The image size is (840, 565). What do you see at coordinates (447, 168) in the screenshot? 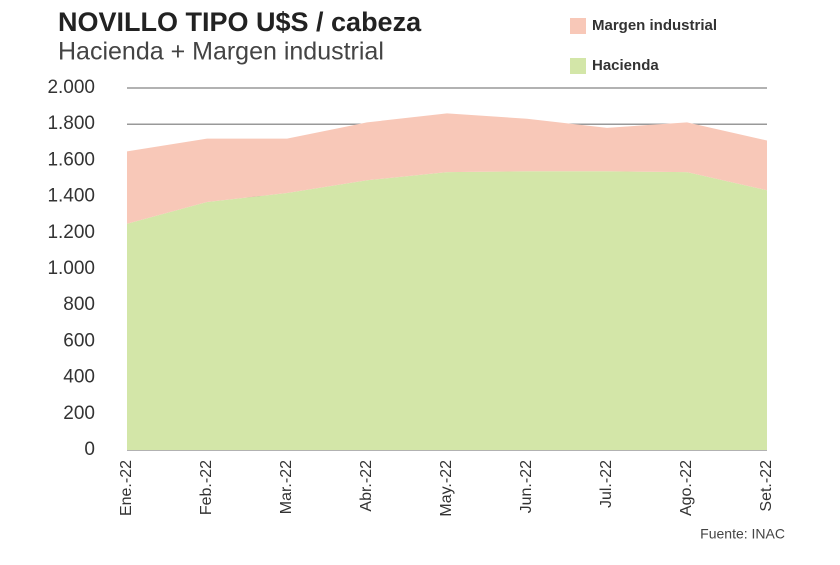
I see `area` at bounding box center [447, 168].